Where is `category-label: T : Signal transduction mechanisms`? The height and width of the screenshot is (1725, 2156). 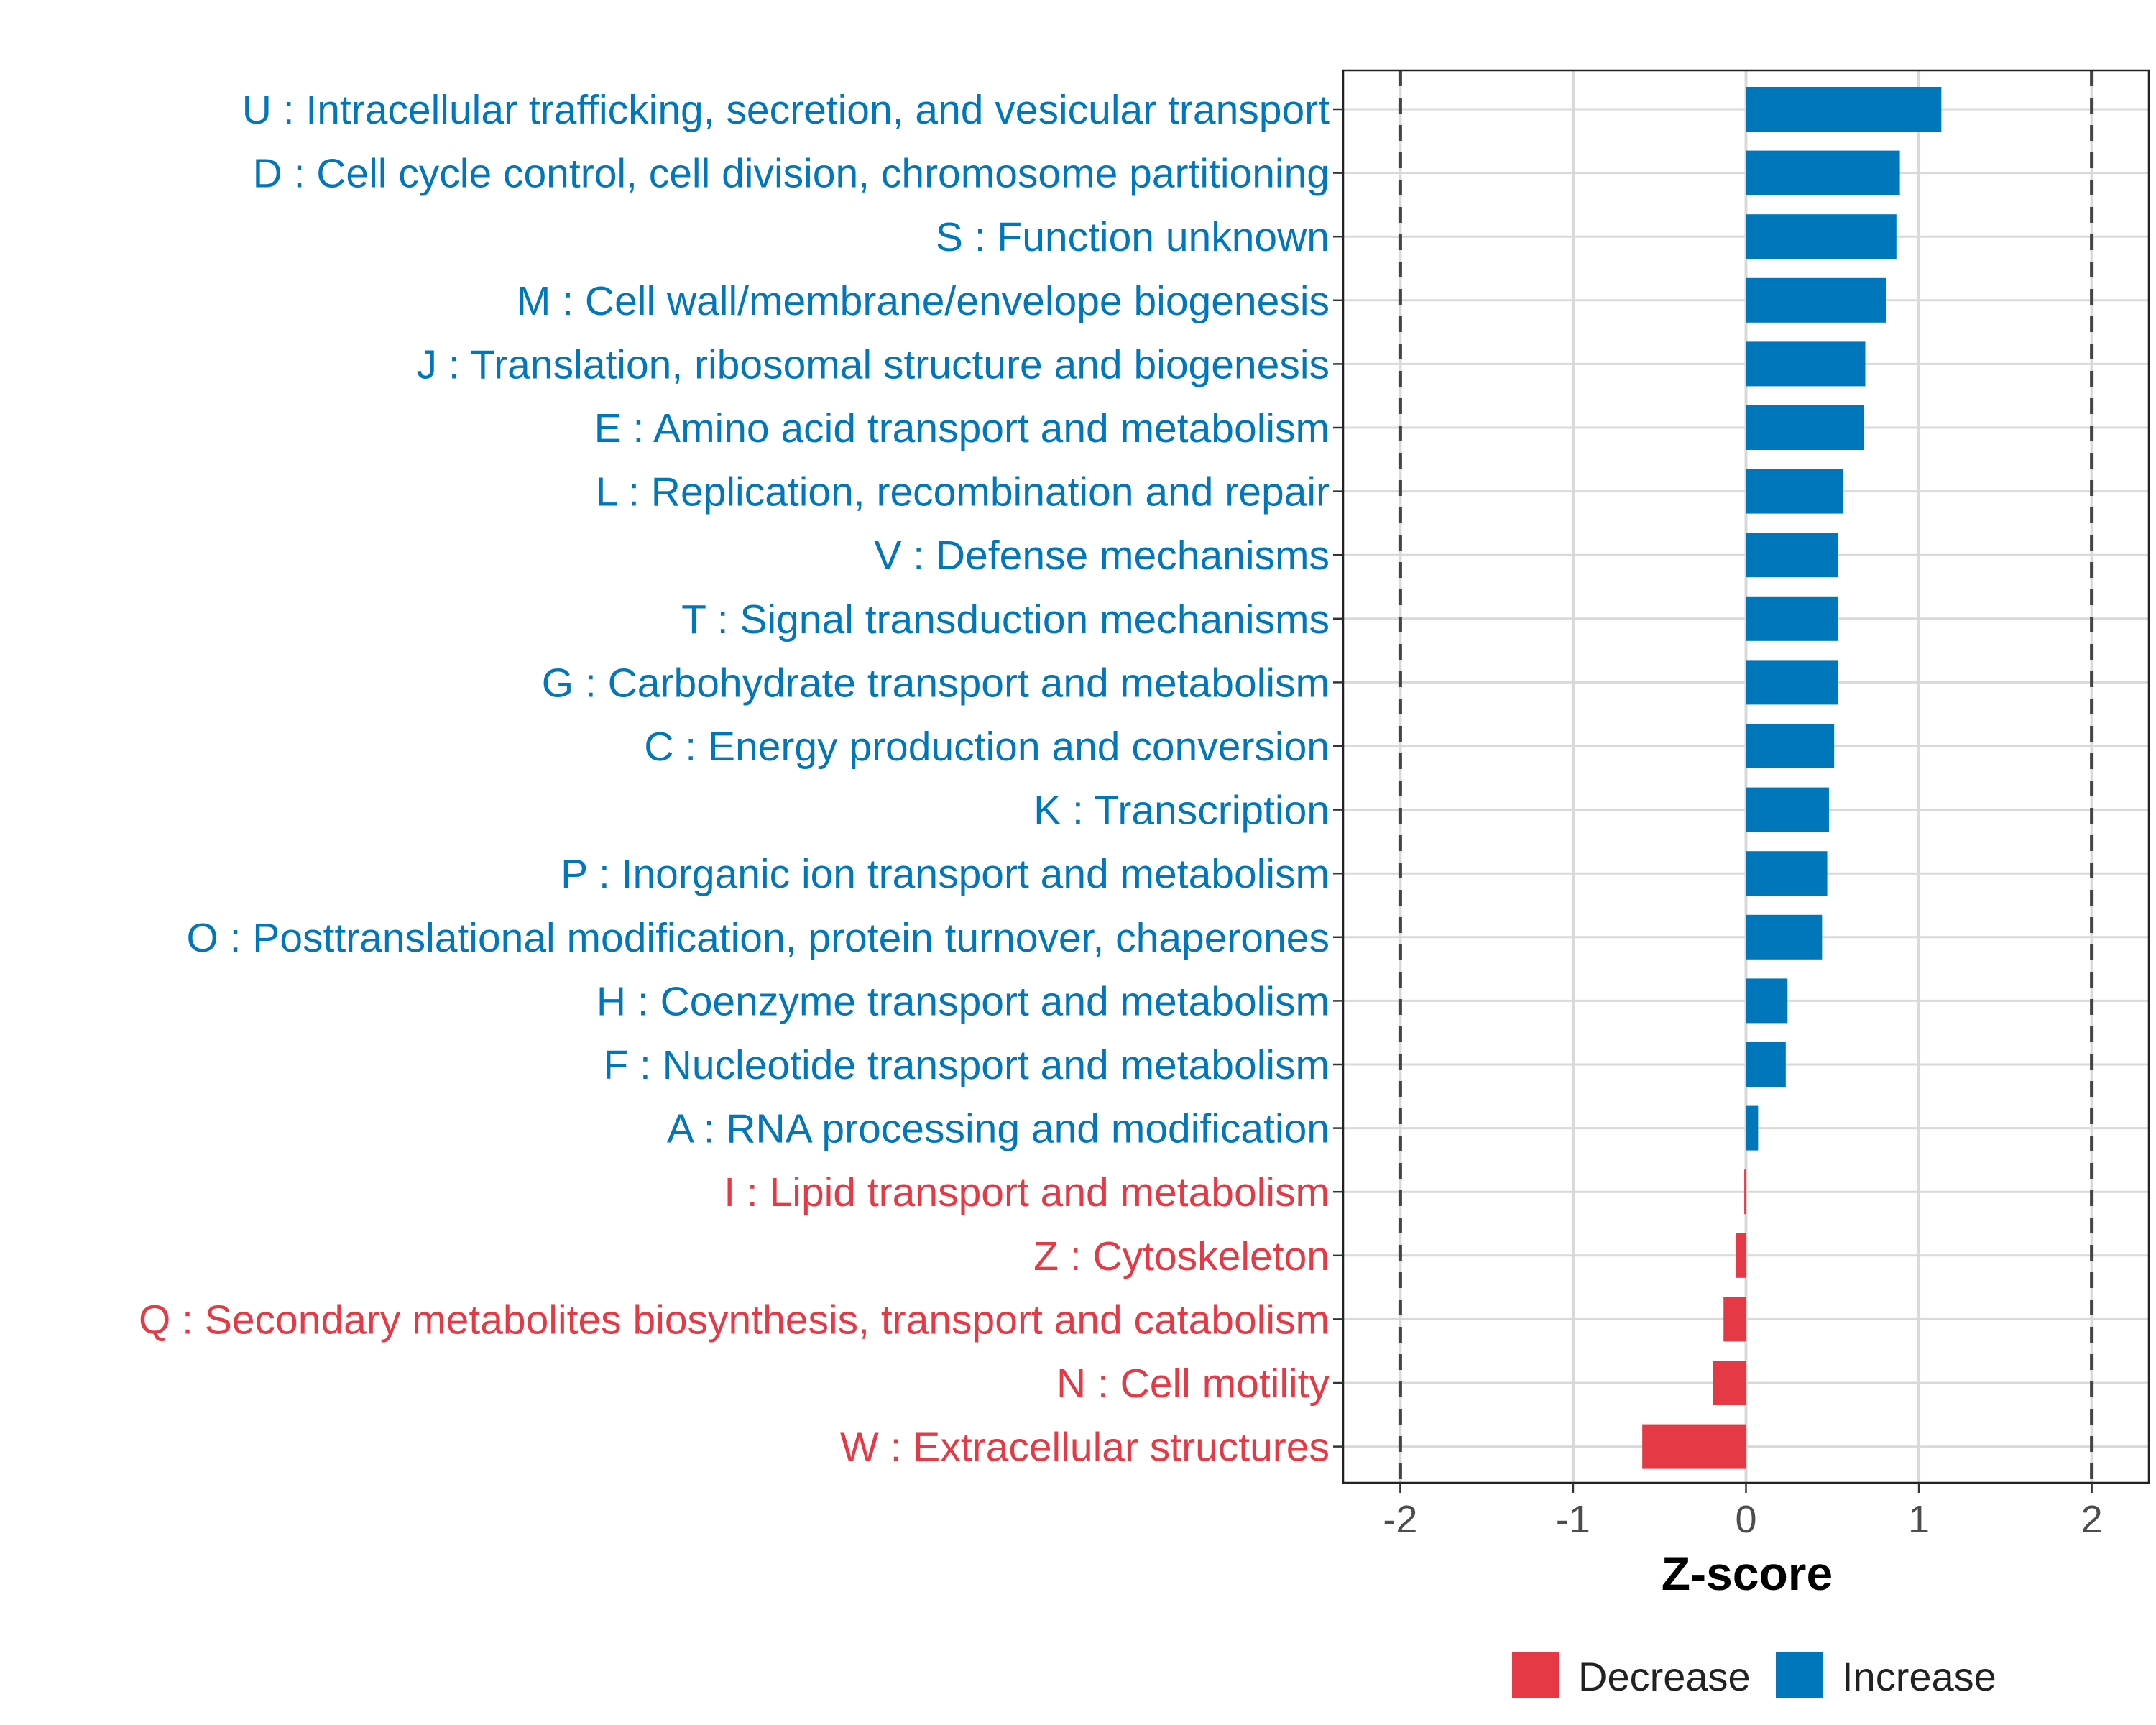
category-label: T : Signal transduction mechanisms is located at coordinates (1005, 620).